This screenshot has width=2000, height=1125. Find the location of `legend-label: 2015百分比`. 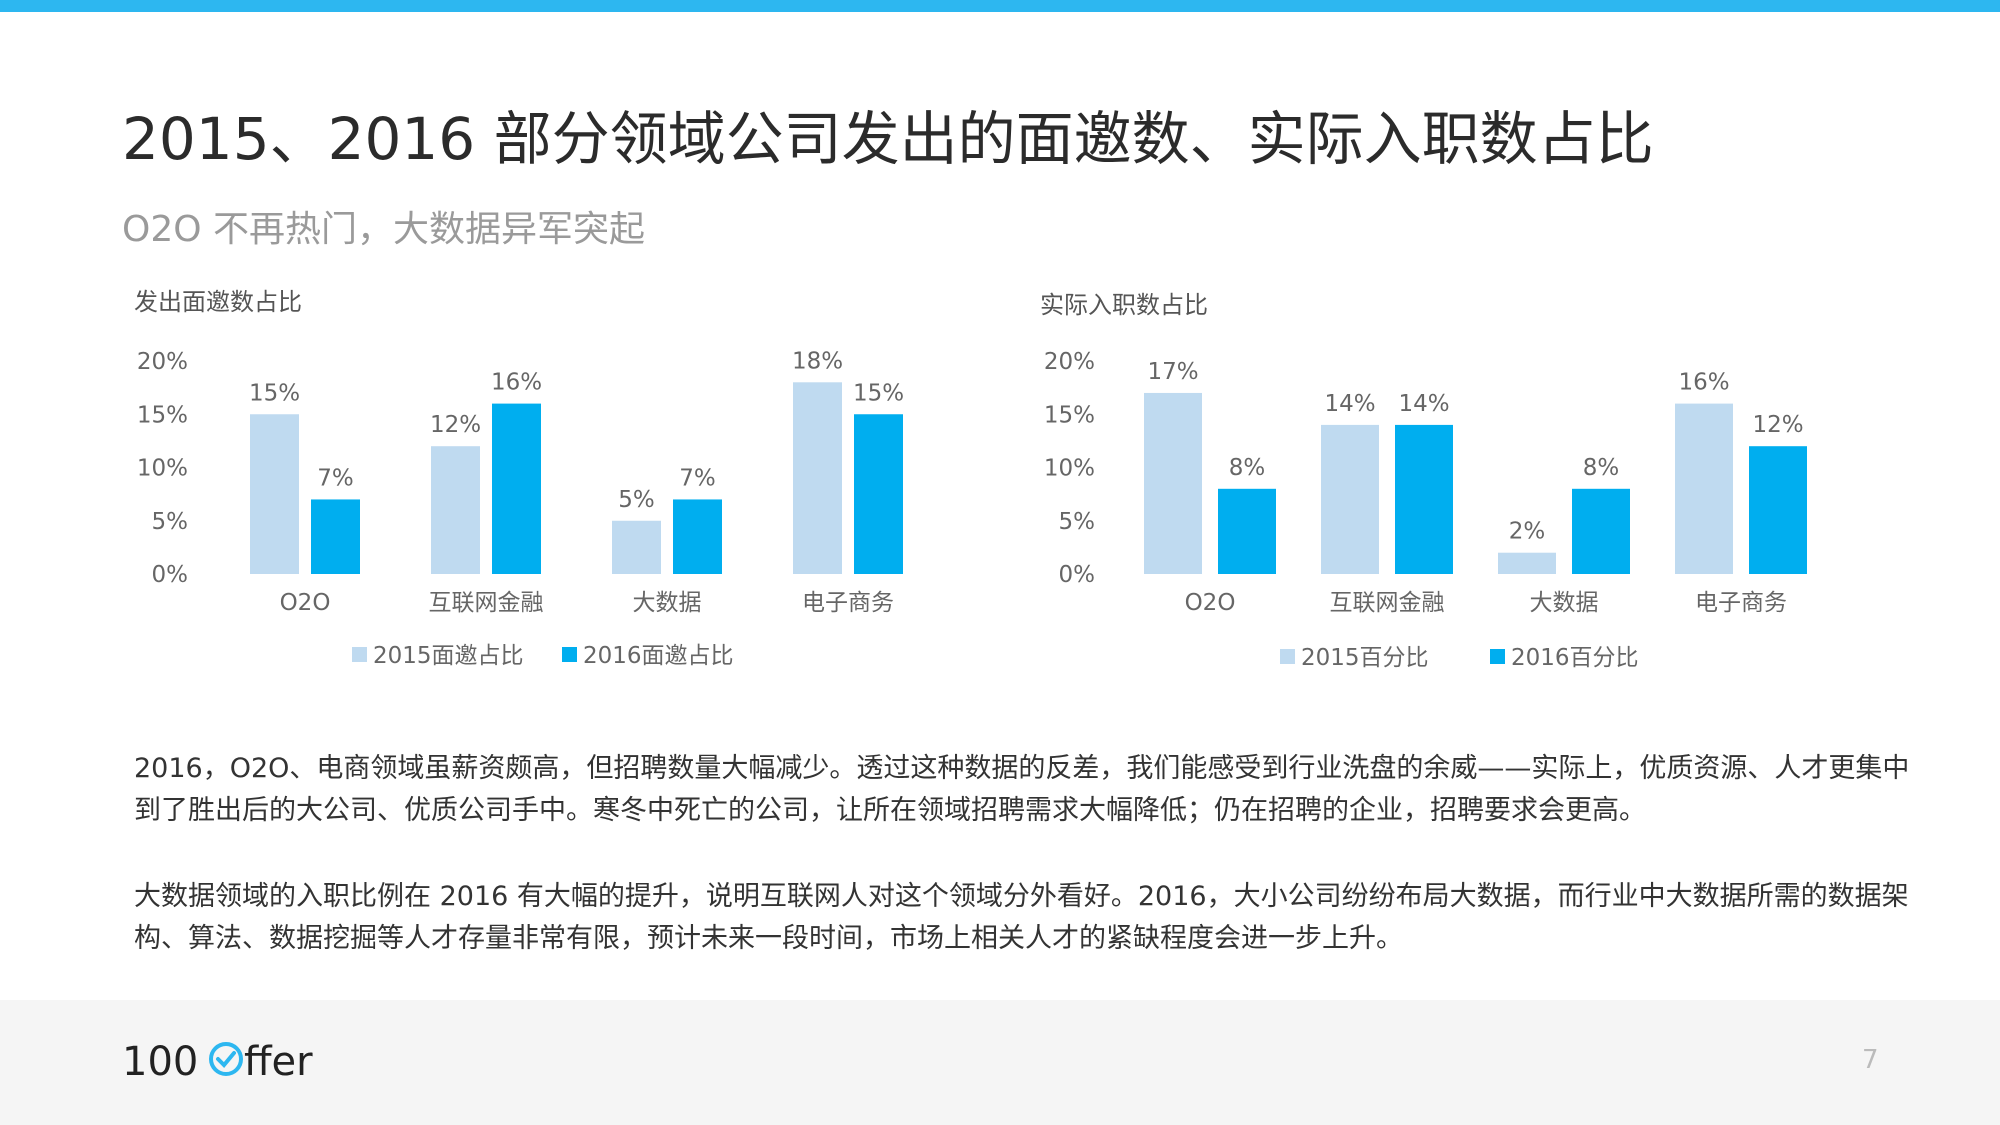

legend-label: 2015百分比 is located at coordinates (1365, 658).